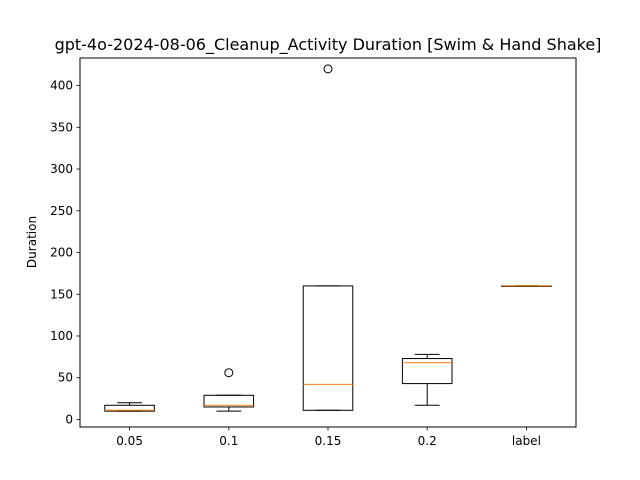 The image size is (640, 480). I want to click on y-tick-label: 150, so click(61, 294).